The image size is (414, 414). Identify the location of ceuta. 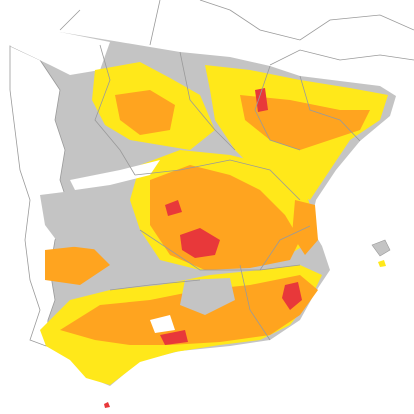
(107, 405).